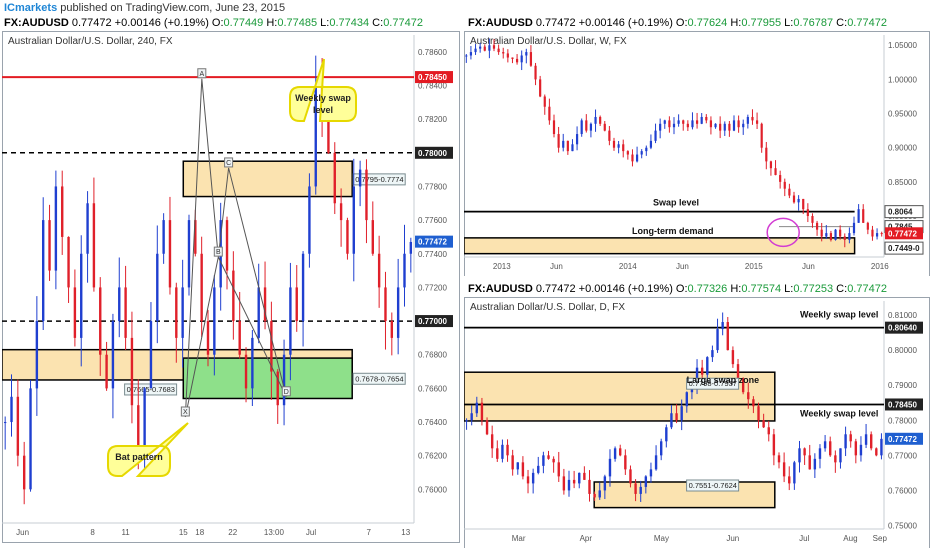 This screenshot has height=550, width=932. I want to click on y-tick-label: 0.77600, so click(432, 220).